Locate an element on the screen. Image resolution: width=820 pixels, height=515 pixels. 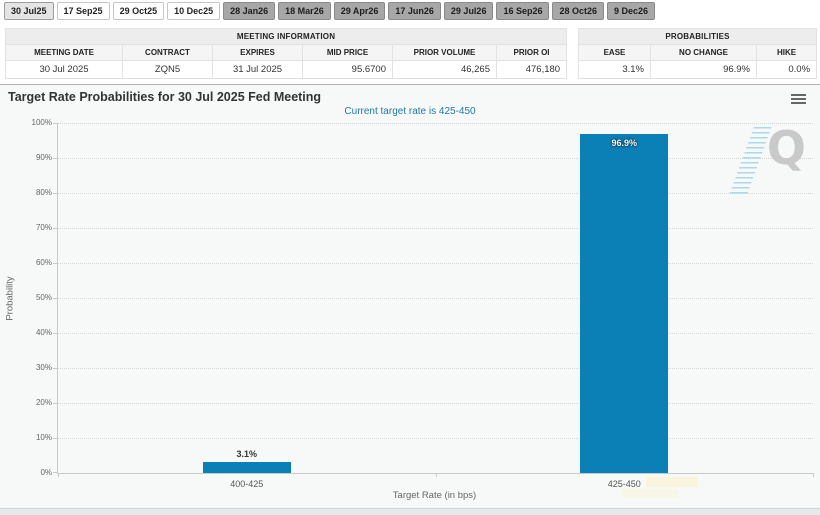
footer-strip is located at coordinates (410, 511).